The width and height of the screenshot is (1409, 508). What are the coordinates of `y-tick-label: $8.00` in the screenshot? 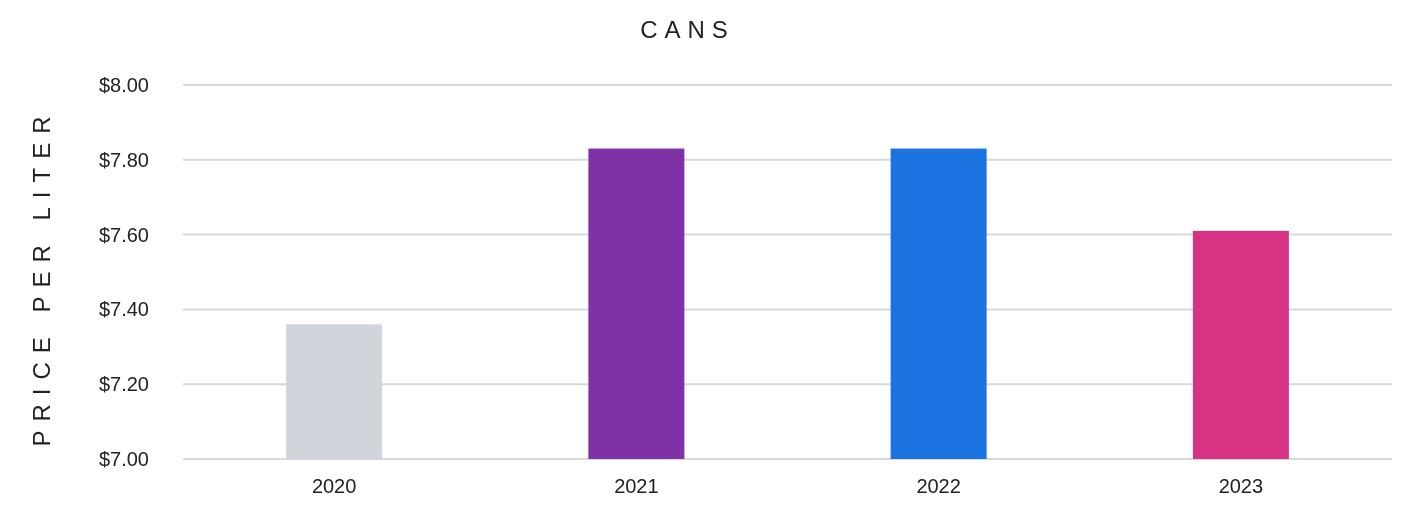 It's located at (123, 85).